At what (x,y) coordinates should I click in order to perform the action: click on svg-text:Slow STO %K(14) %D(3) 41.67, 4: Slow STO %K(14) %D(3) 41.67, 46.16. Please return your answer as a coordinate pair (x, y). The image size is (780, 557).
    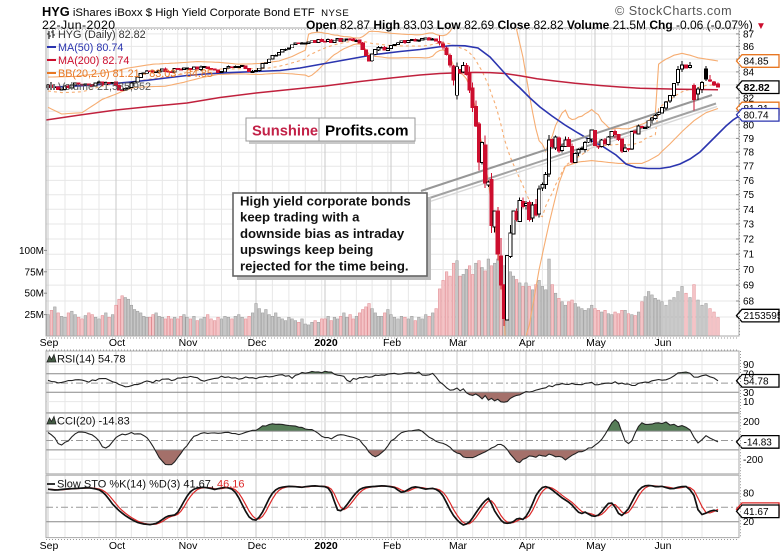
    Looking at the image, I should click on (151, 485).